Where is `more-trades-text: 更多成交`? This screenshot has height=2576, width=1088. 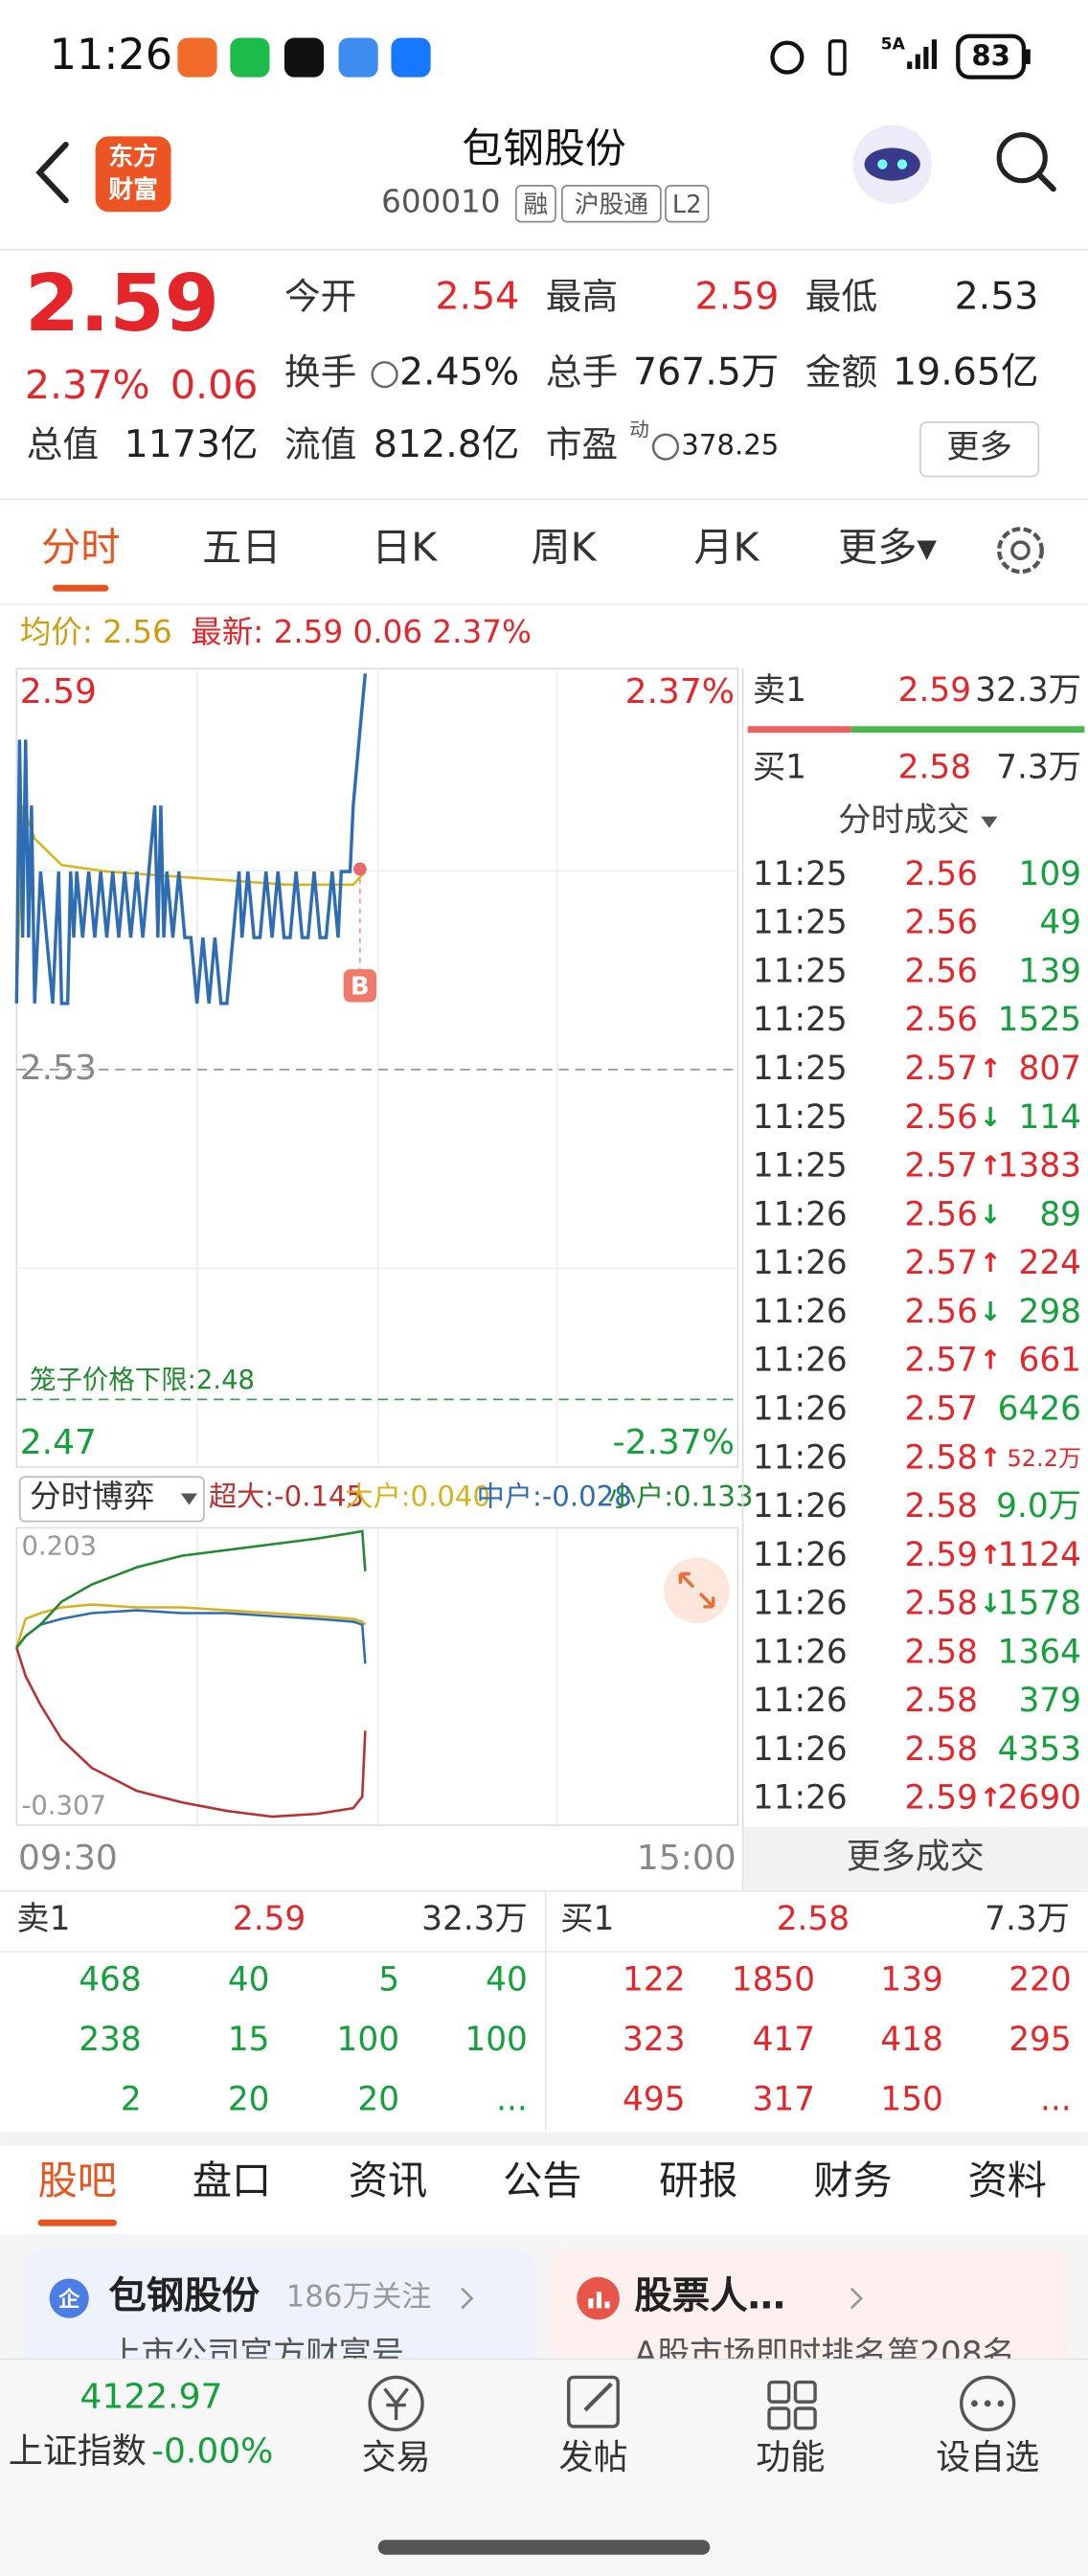
more-trades-text: 更多成交 is located at coordinates (916, 1856).